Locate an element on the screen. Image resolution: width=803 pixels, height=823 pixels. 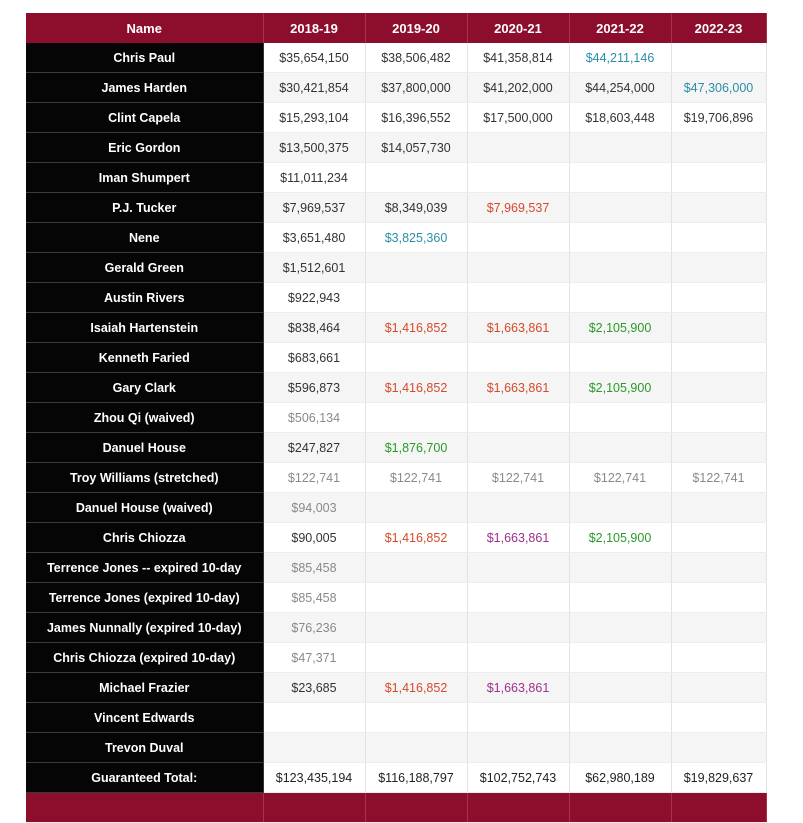
player-name: Austin Rivers is located at coordinates (145, 297).